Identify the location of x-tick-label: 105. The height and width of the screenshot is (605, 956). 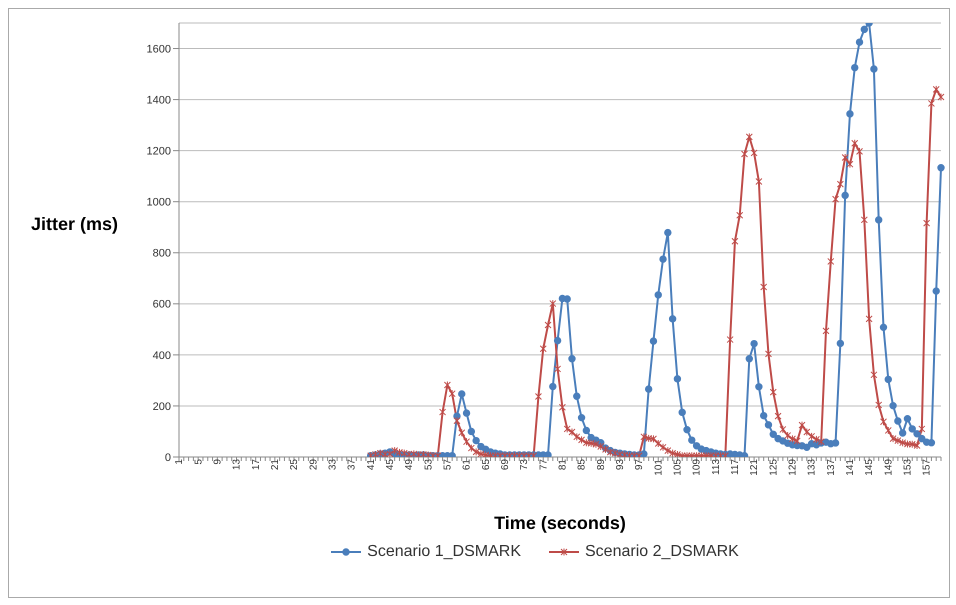
(678, 467).